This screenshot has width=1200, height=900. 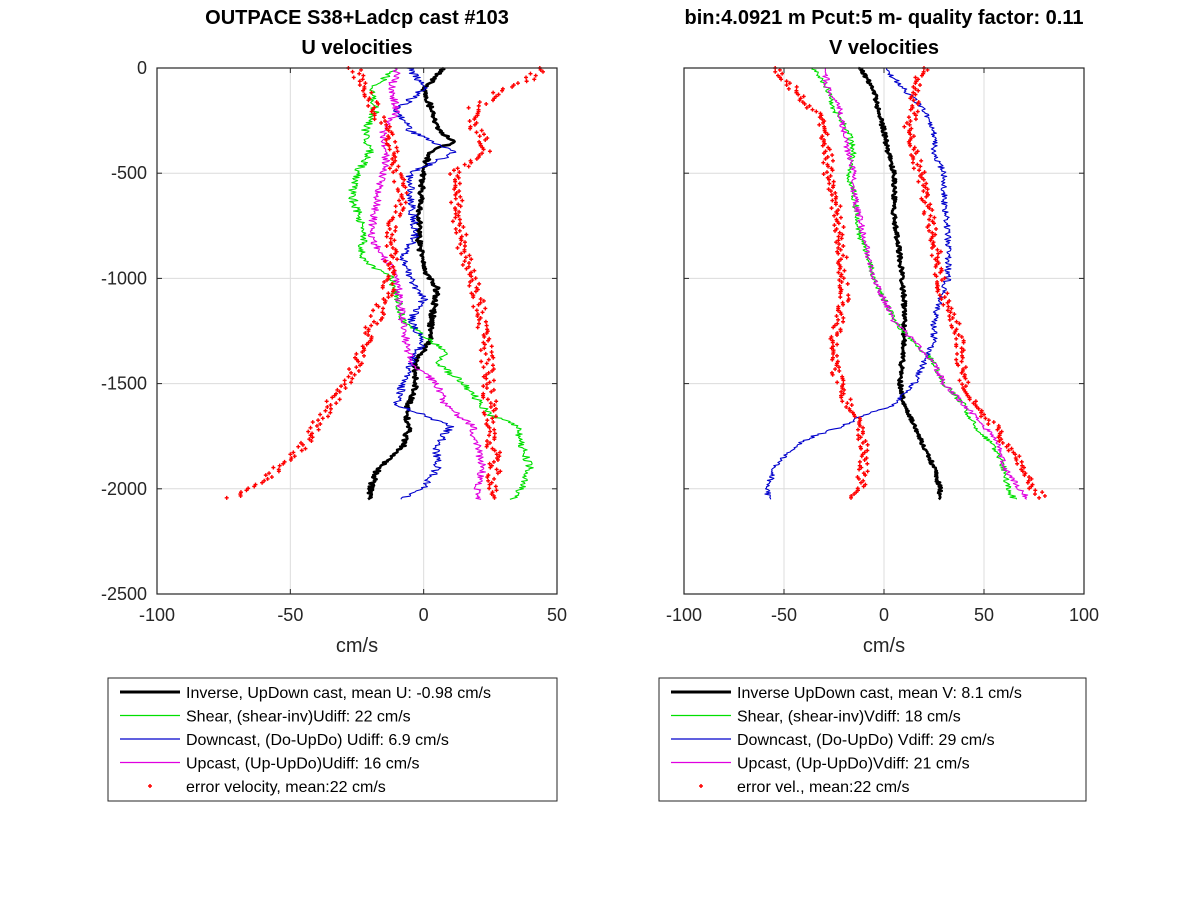 What do you see at coordinates (866, 740) in the screenshot?
I see `v-legend-label: Downcast, (Do-UpDo) Vdiff: 29 cm/s` at bounding box center [866, 740].